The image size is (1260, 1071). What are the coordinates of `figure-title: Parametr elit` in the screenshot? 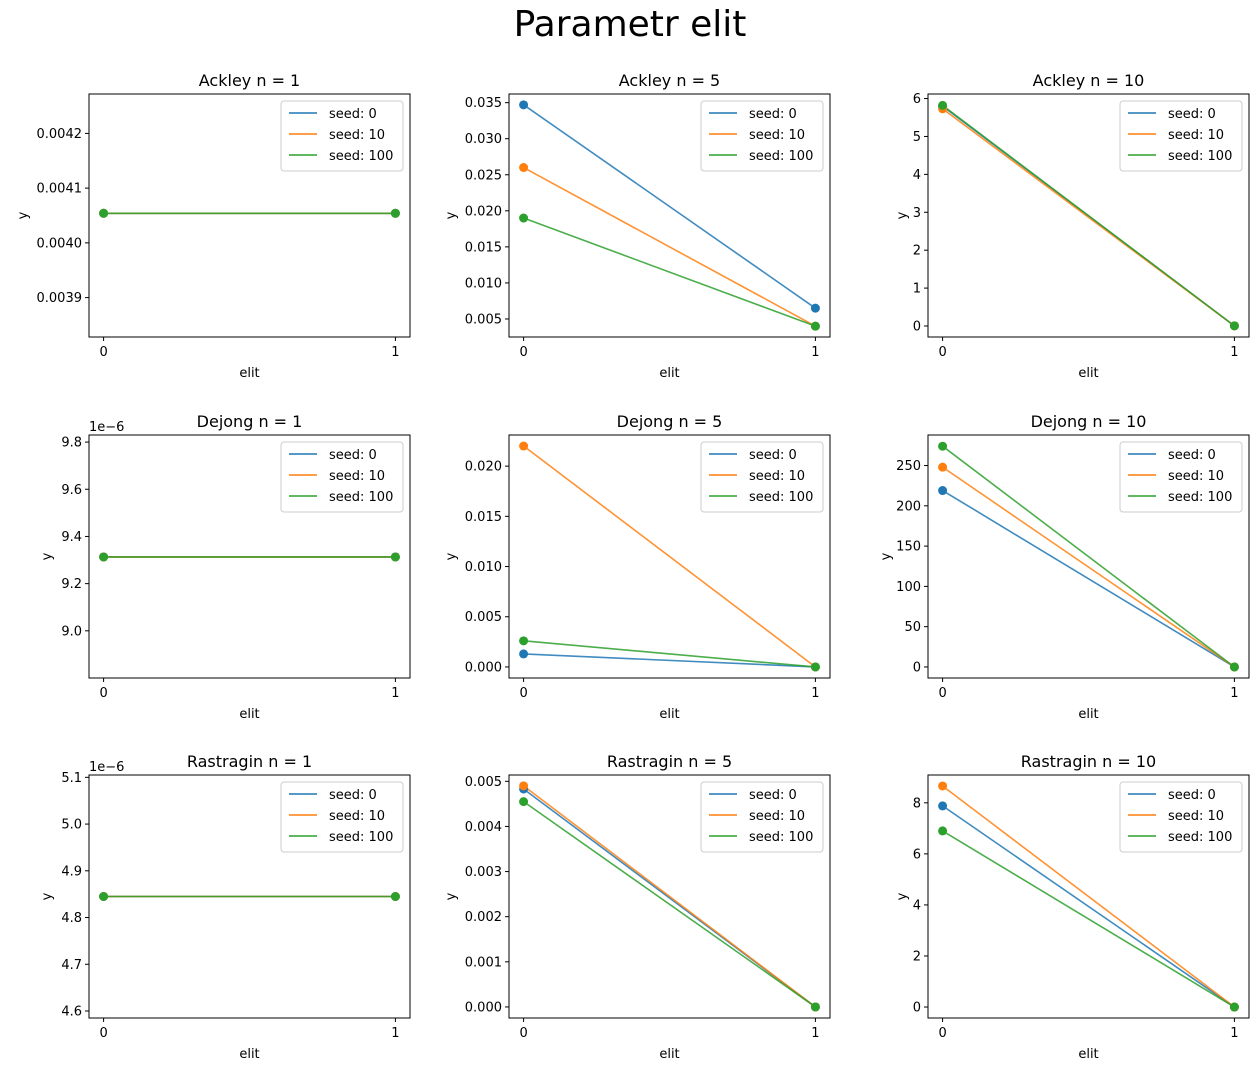 It's located at (630, 24).